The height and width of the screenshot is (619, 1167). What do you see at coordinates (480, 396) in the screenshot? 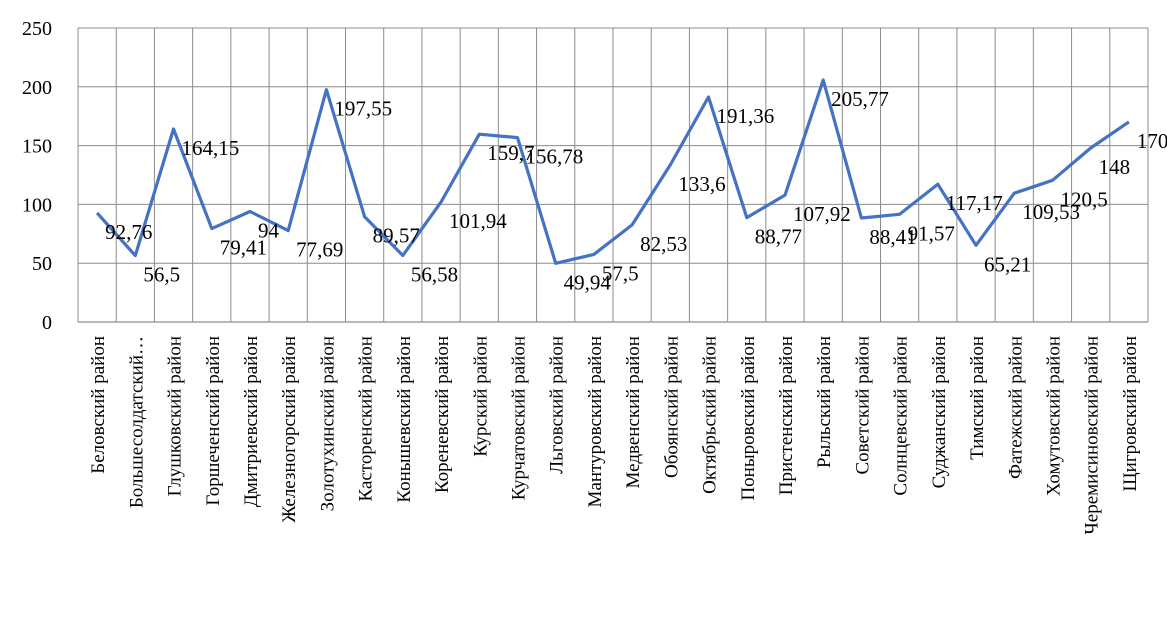
I see `x-tick-label: Курский район` at bounding box center [480, 396].